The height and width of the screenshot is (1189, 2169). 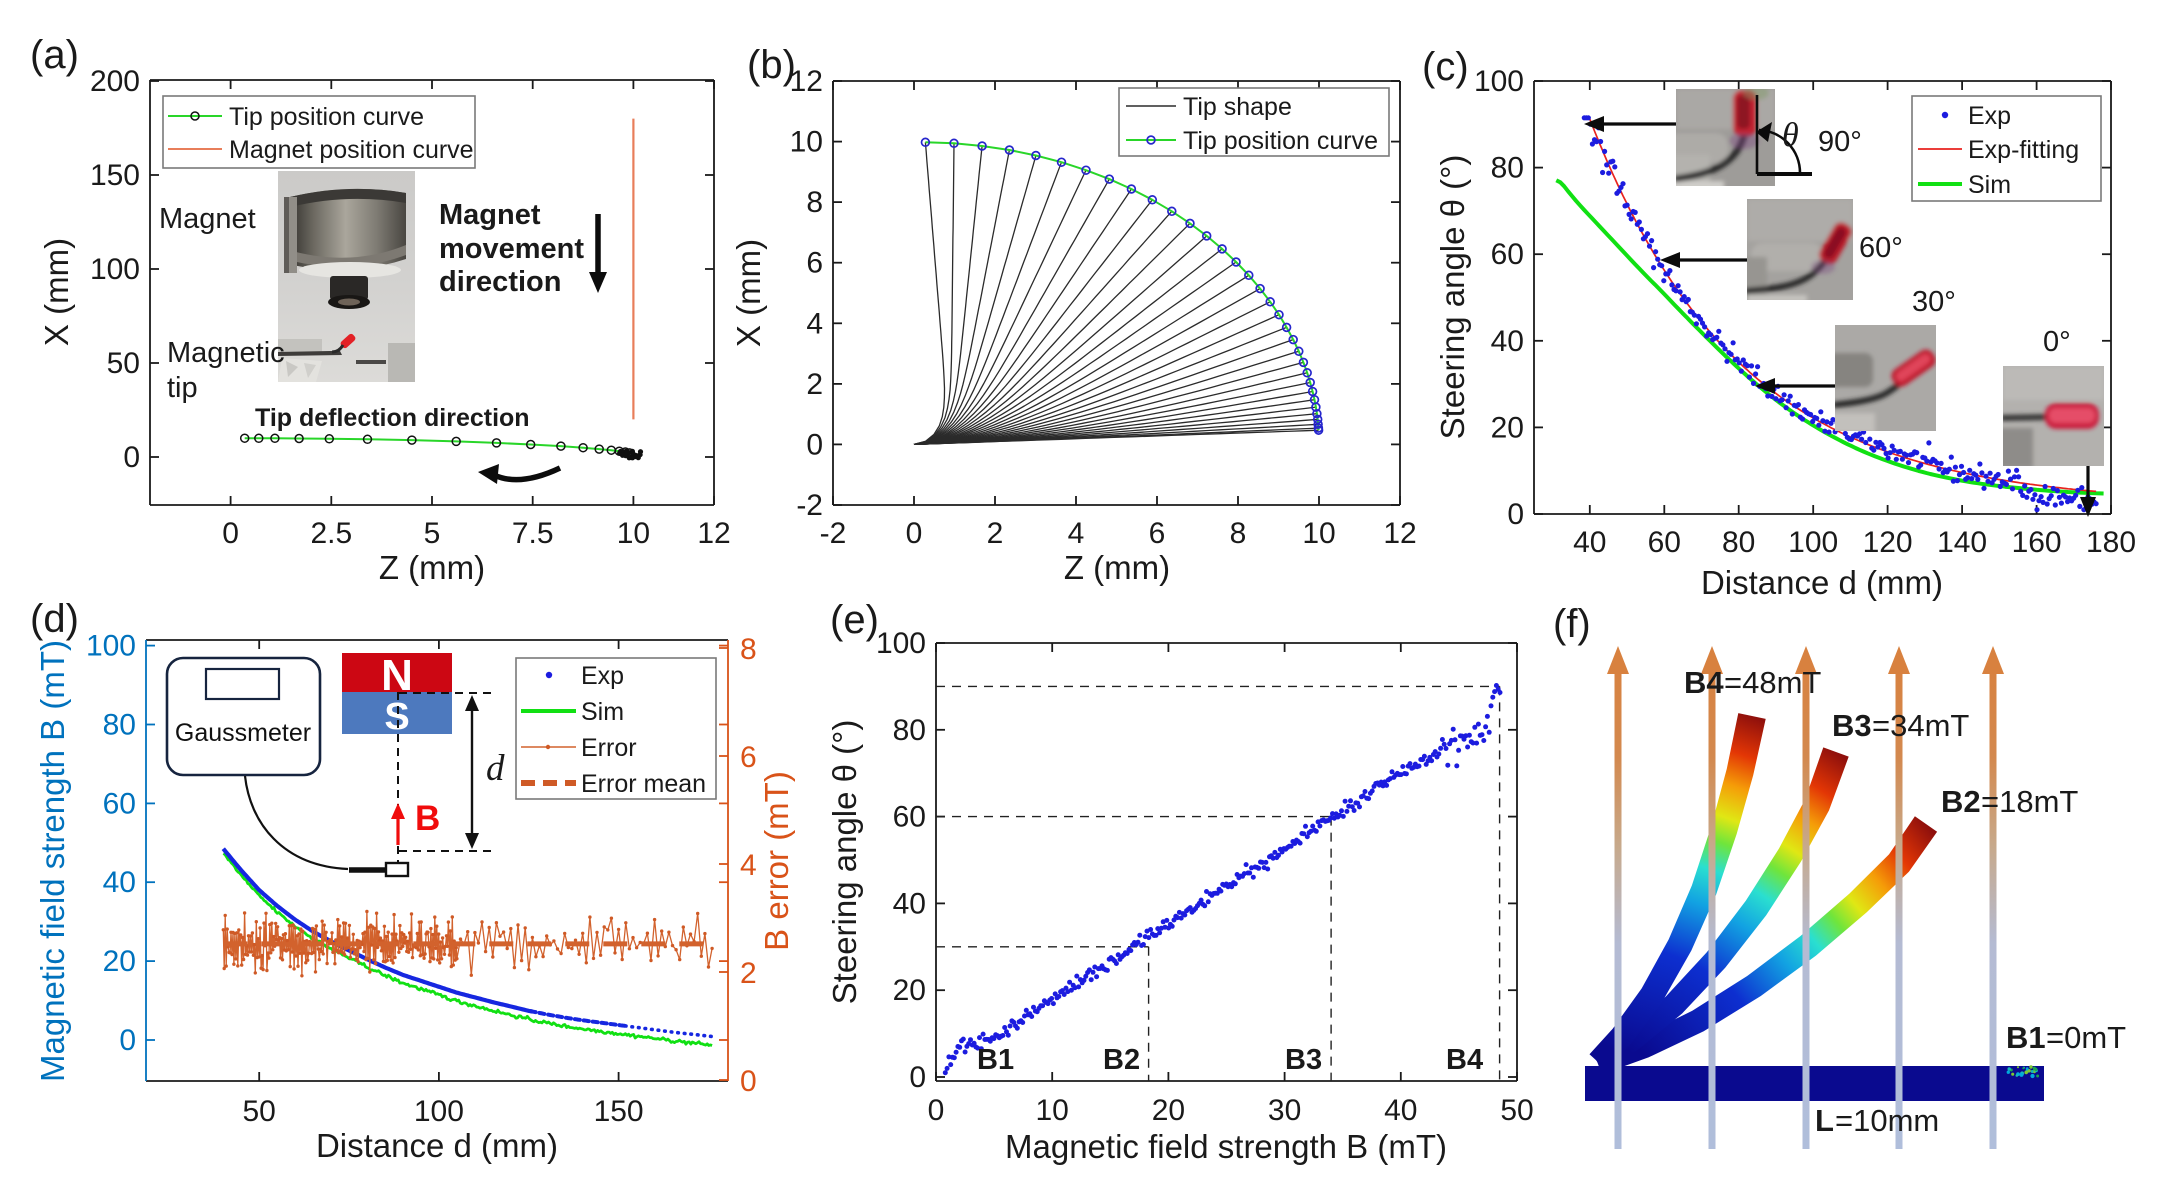 I want to click on svg-text: S, so click(x=396, y=717).